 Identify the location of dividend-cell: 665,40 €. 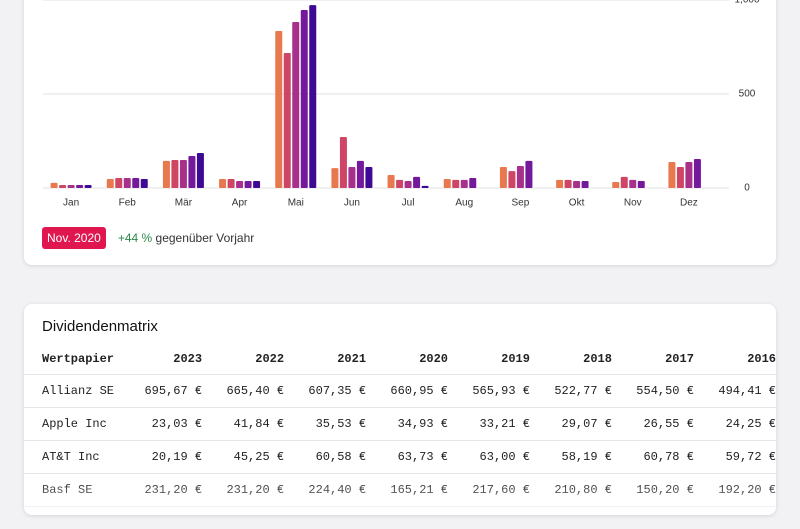
(255, 391).